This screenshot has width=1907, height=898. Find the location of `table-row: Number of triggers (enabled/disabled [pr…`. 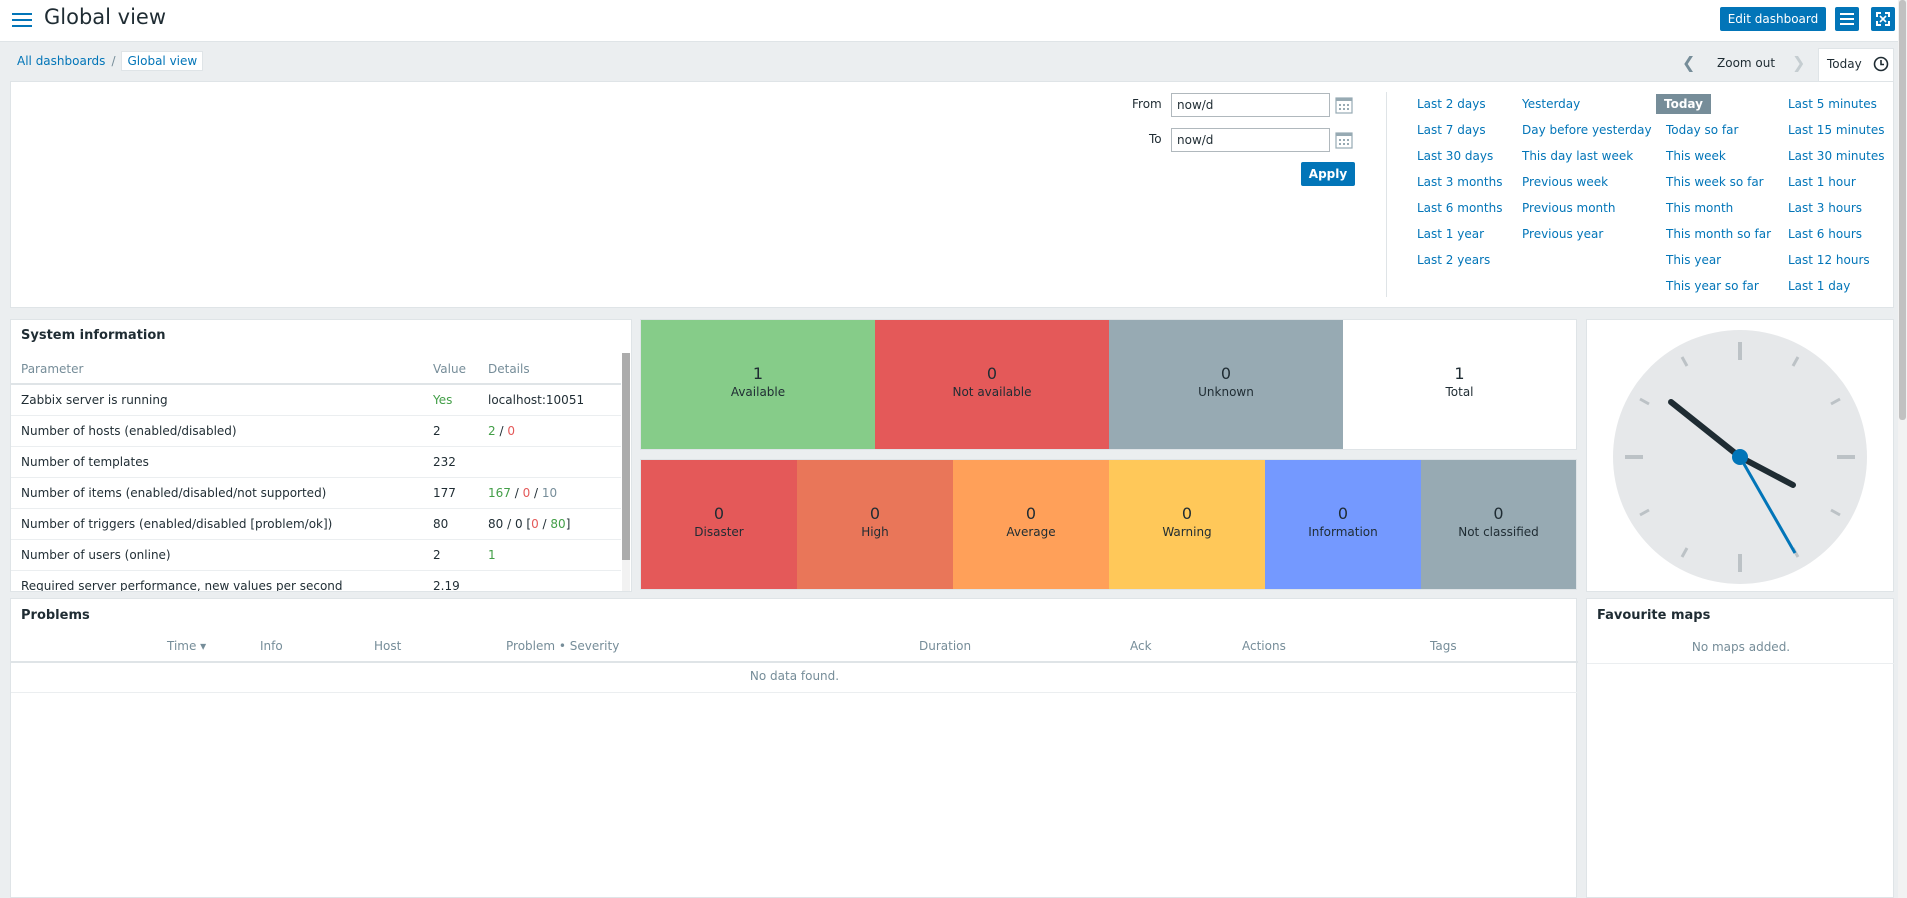

table-row: Number of triggers (enabled/disabled [pr… is located at coordinates (316, 524).